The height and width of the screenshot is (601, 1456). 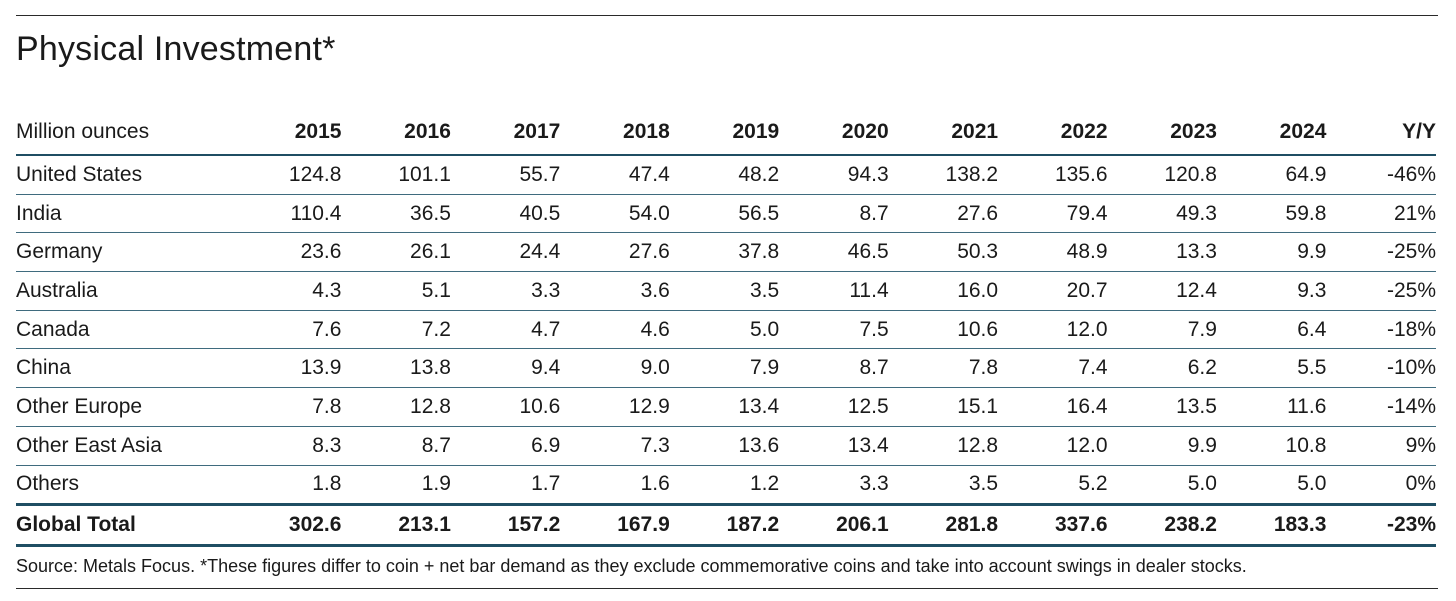 I want to click on table-cell: 10.8, so click(x=1306, y=445).